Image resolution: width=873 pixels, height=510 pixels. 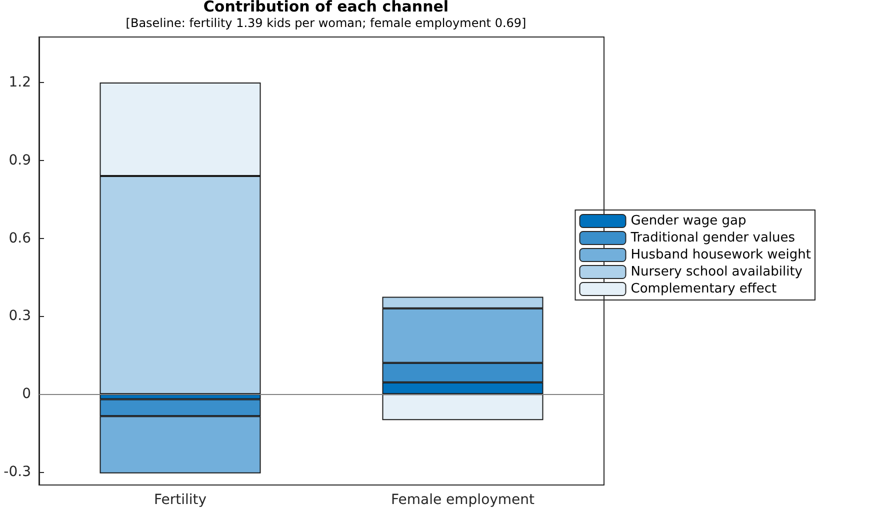 I want to click on y-tick-label: 0.9, so click(x=19, y=160).